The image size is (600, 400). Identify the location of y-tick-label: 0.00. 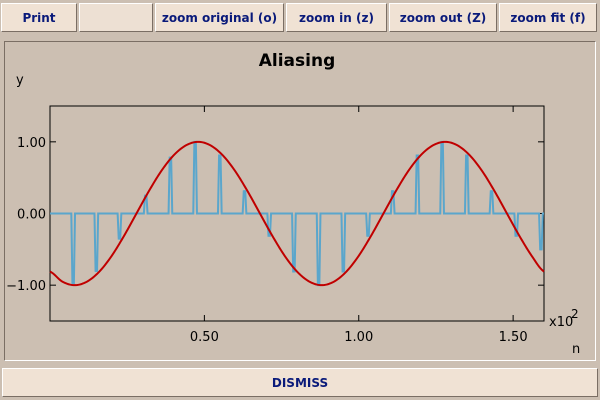
(31, 215).